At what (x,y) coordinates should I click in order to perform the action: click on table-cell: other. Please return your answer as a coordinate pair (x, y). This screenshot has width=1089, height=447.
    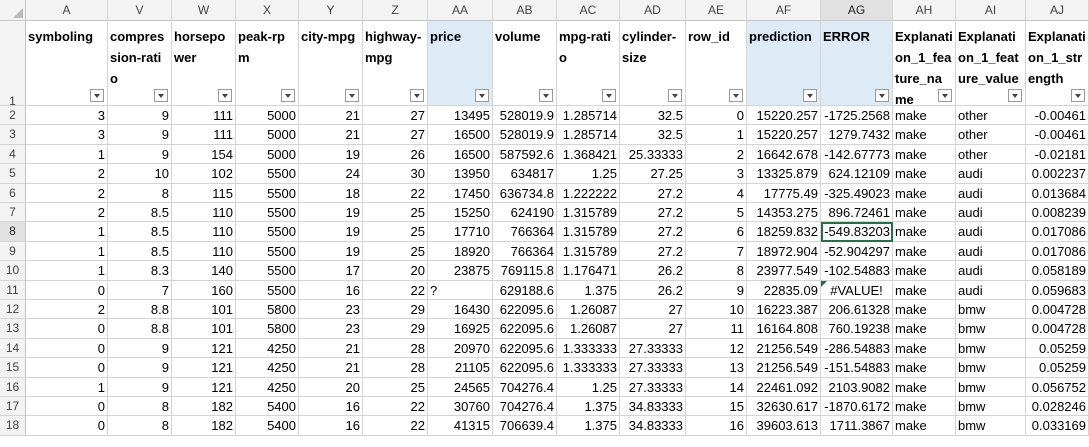
    Looking at the image, I should click on (991, 154).